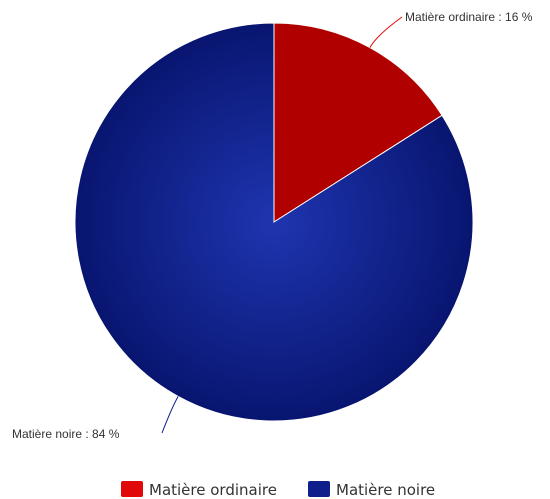 Image resolution: width=550 pixels, height=499 pixels. I want to click on legend-item-matiere-noire: Matière noire, so click(371, 490).